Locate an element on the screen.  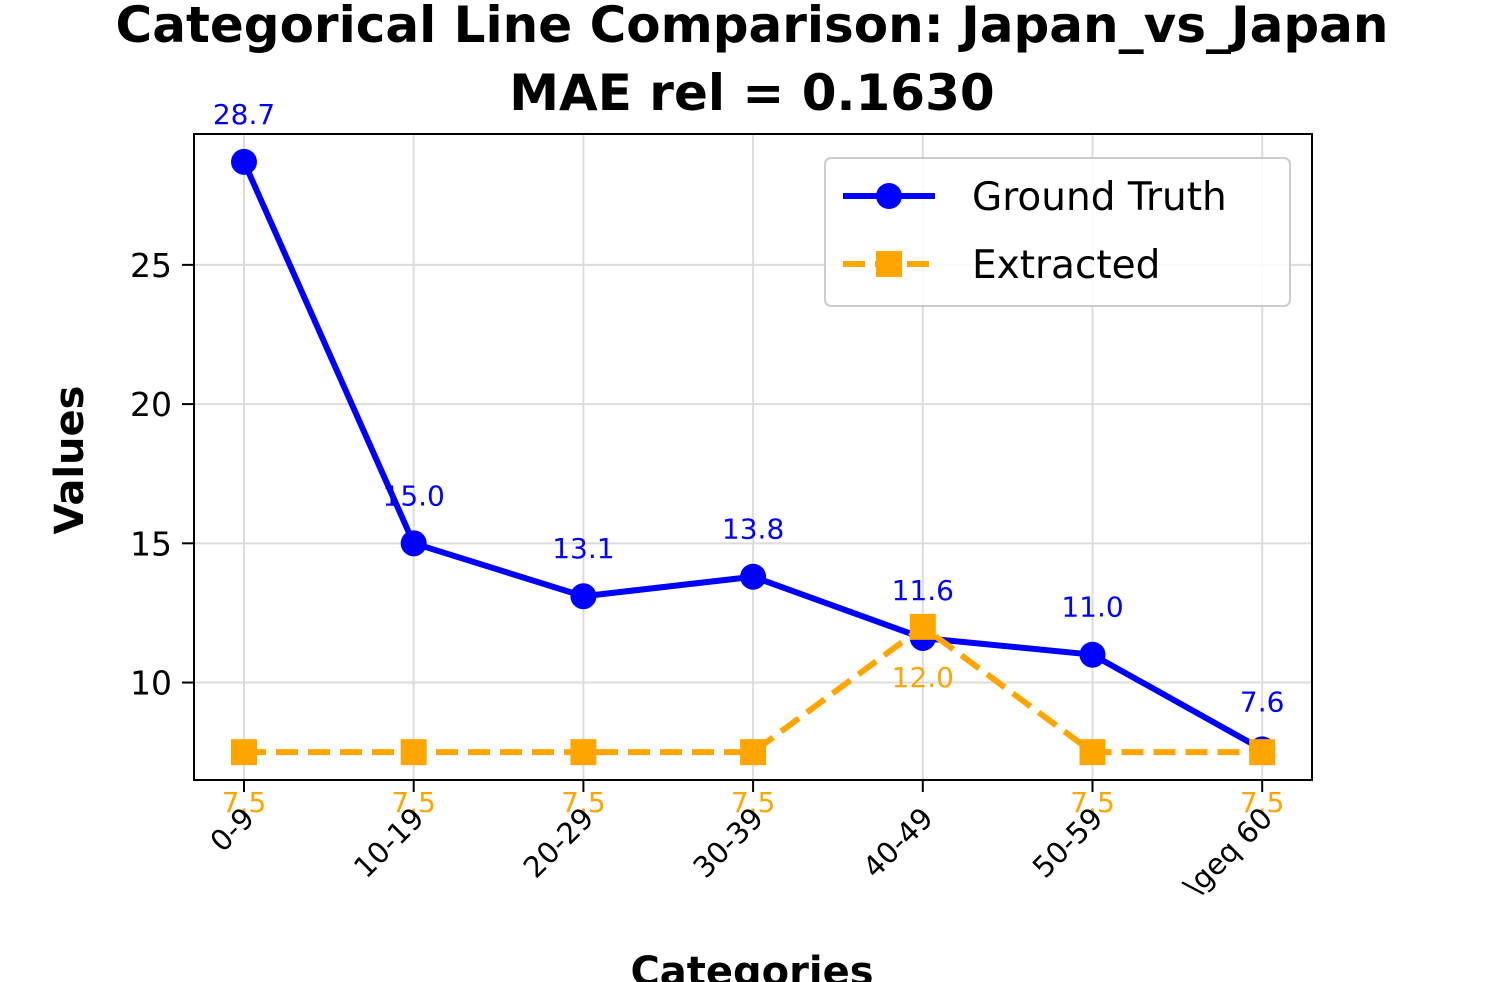
data-label-ground-truth: 28.7 is located at coordinates (244, 114).